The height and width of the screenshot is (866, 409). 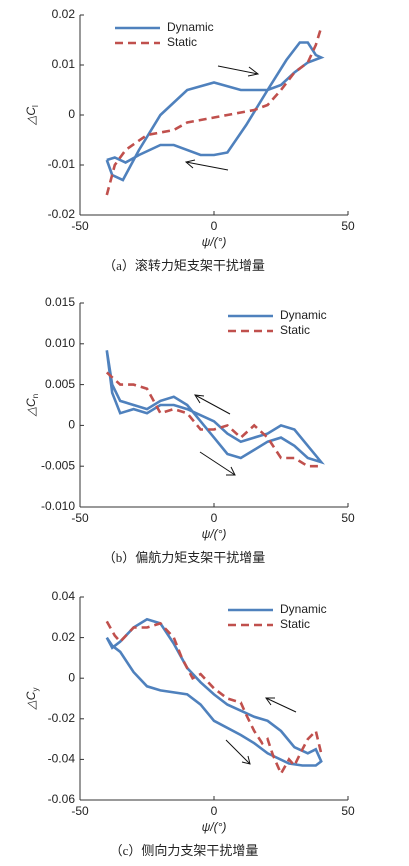 I want to click on y-tick-label: -0.01, so click(x=62, y=164).